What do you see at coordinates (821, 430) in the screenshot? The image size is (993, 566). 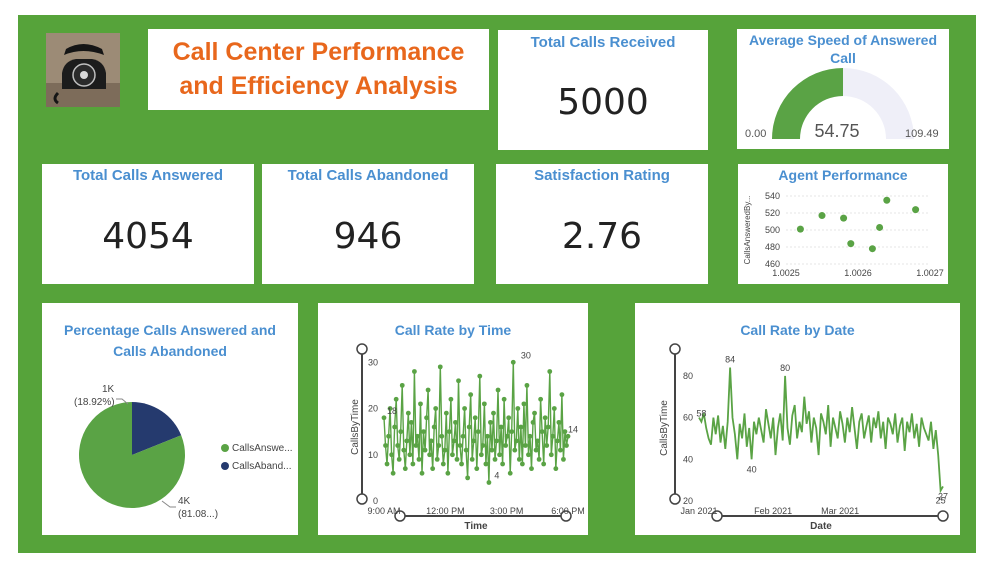 I see `series-line` at bounding box center [821, 430].